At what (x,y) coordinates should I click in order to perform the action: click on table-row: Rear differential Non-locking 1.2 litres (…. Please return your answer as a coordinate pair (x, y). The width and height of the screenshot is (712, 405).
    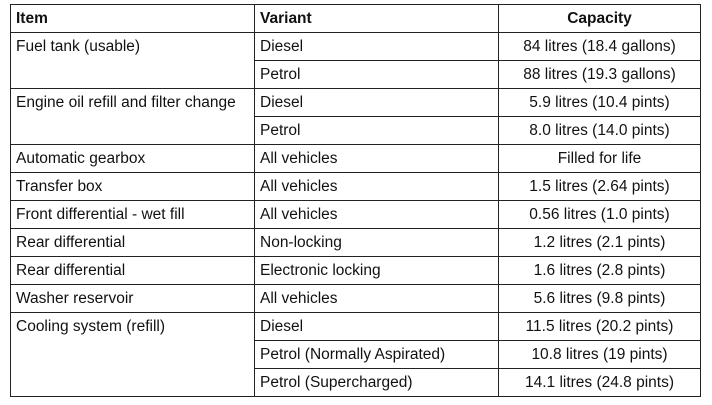
    Looking at the image, I should click on (355, 242).